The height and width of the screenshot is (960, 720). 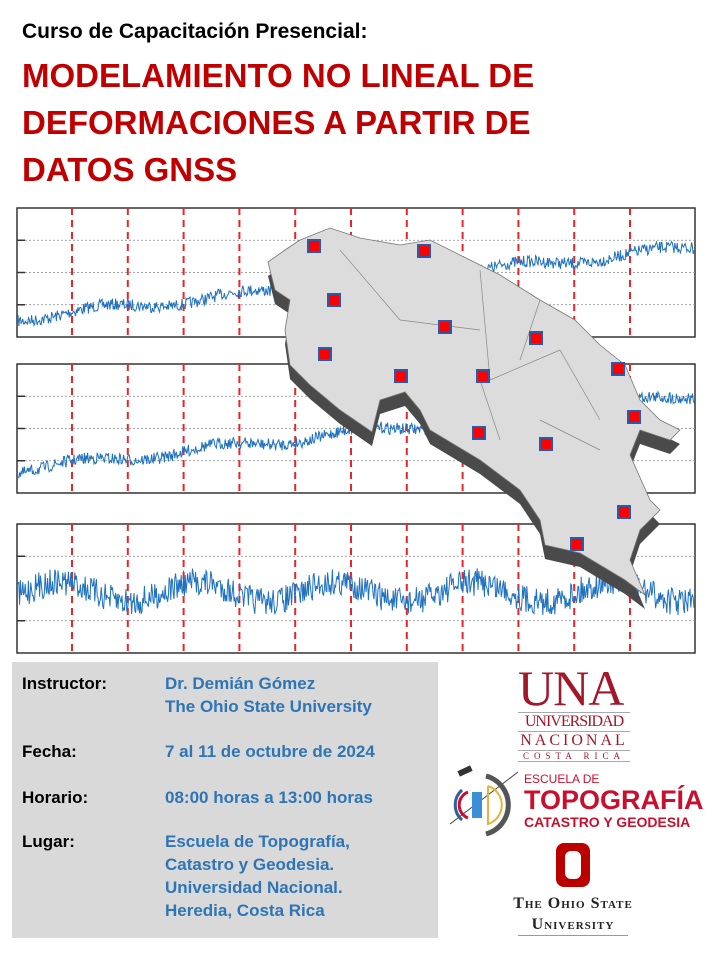 What do you see at coordinates (64, 683) in the screenshot?
I see `instructor-label: Instructor:` at bounding box center [64, 683].